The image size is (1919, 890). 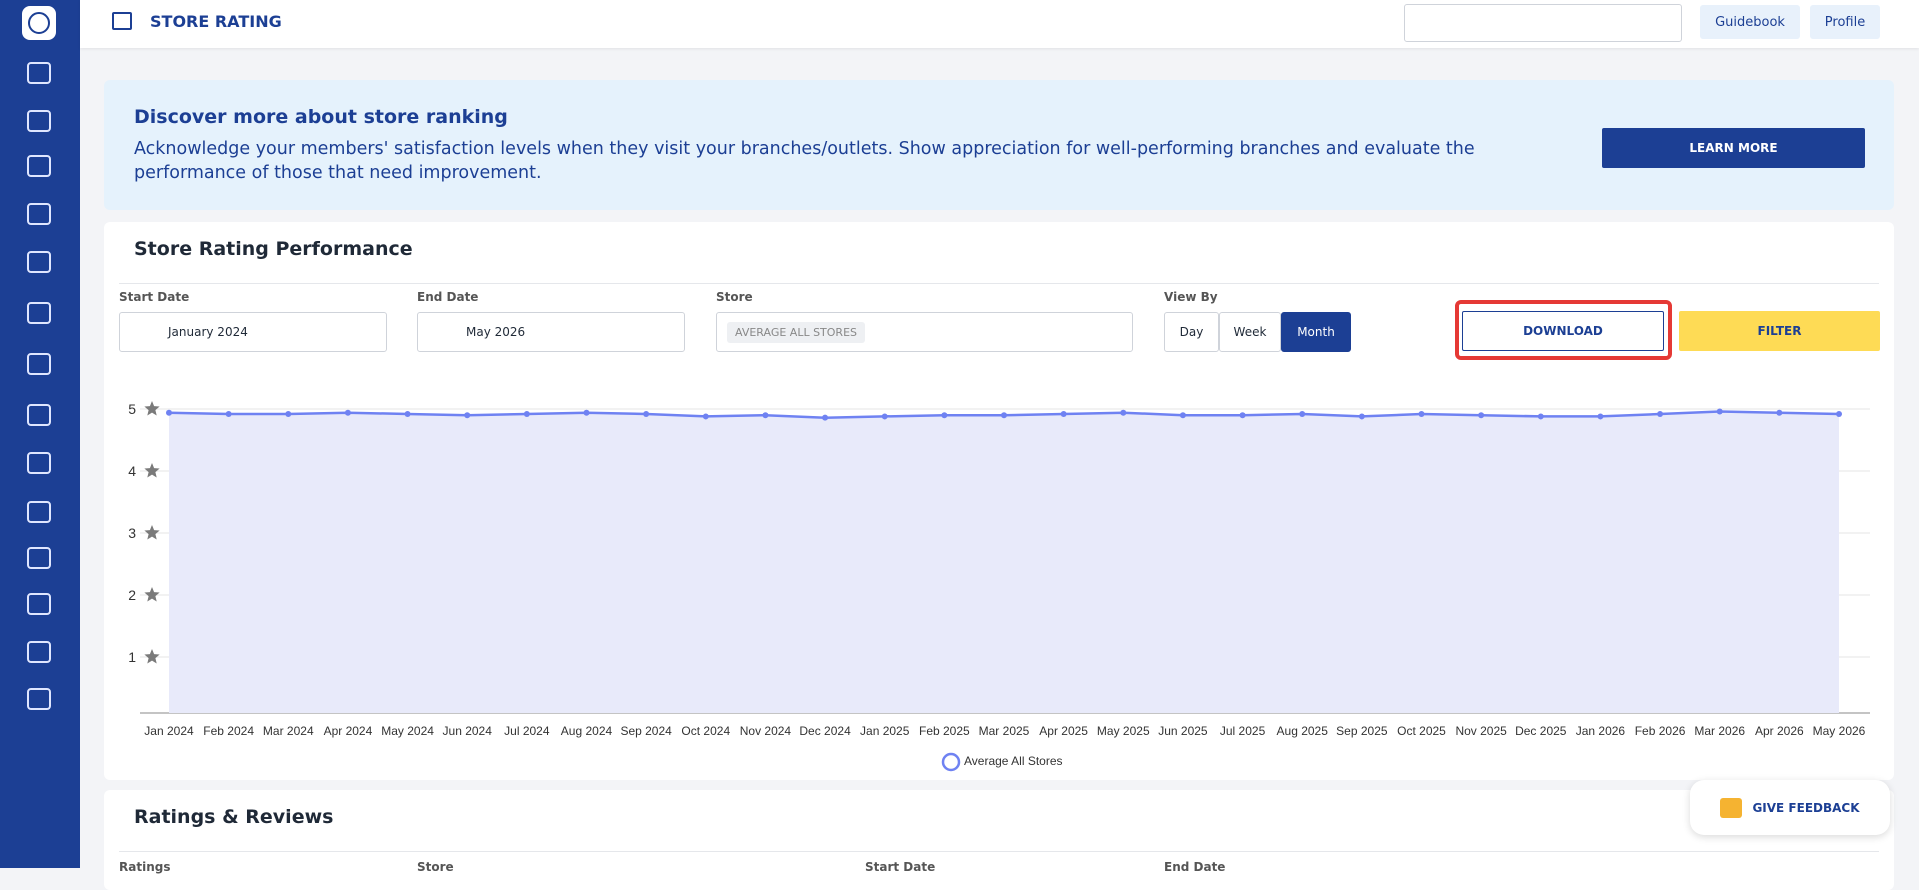 What do you see at coordinates (132, 595) in the screenshot?
I see `y-tick-label: 2` at bounding box center [132, 595].